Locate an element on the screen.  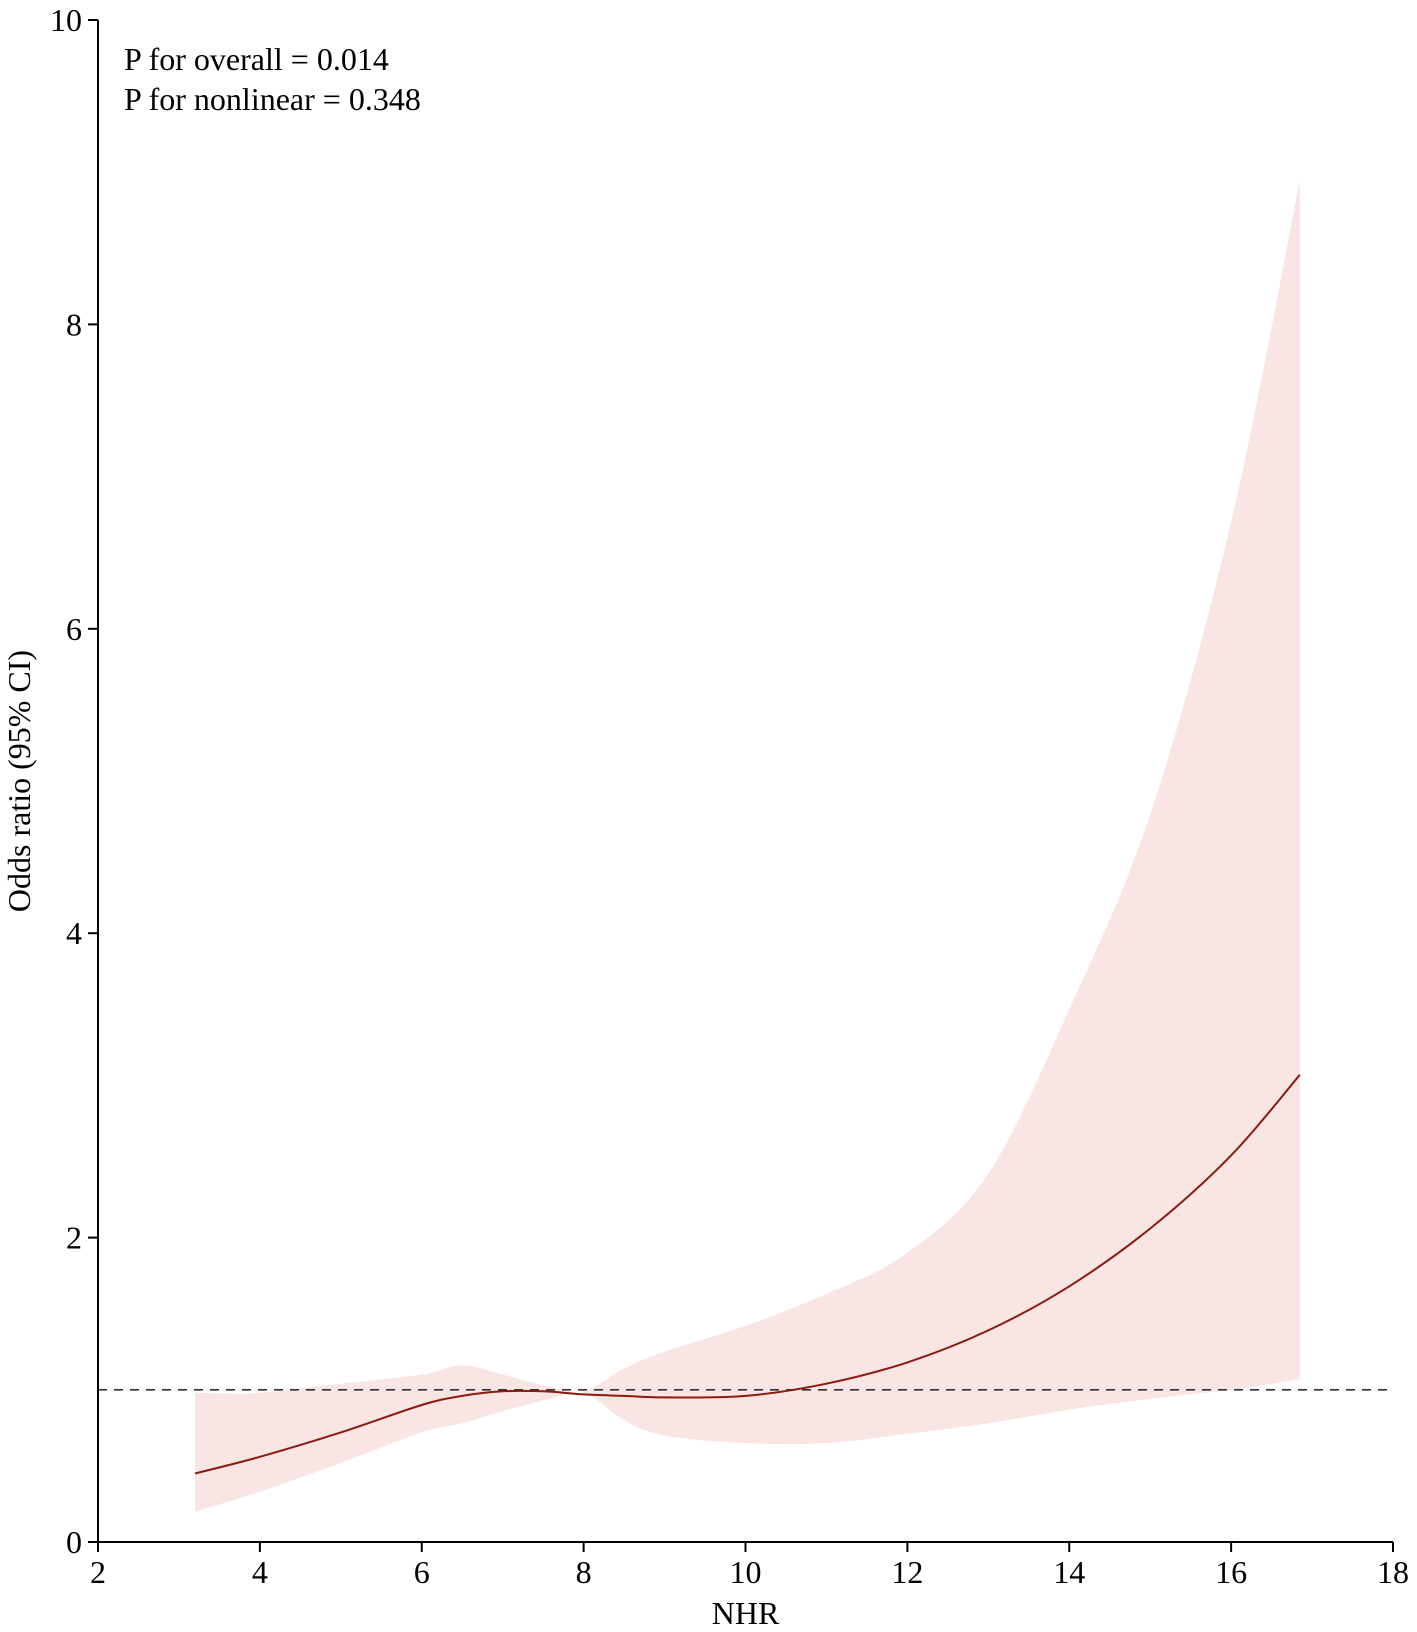
x-axis-title: NHR is located at coordinates (746, 1613).